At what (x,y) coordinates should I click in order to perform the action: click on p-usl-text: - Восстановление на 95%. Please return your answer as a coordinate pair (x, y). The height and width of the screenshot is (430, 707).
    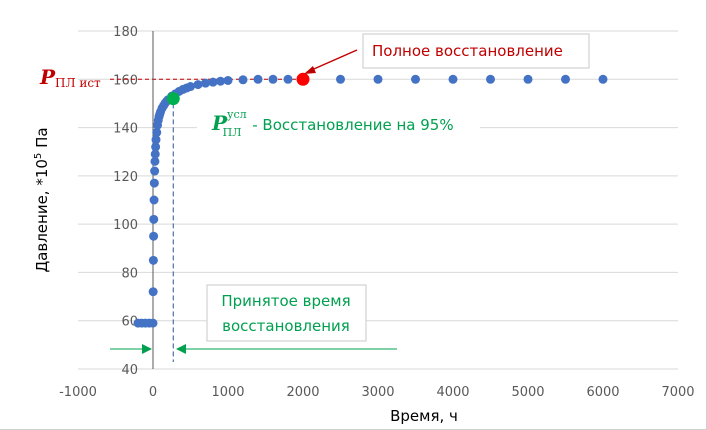
    Looking at the image, I should click on (350, 125).